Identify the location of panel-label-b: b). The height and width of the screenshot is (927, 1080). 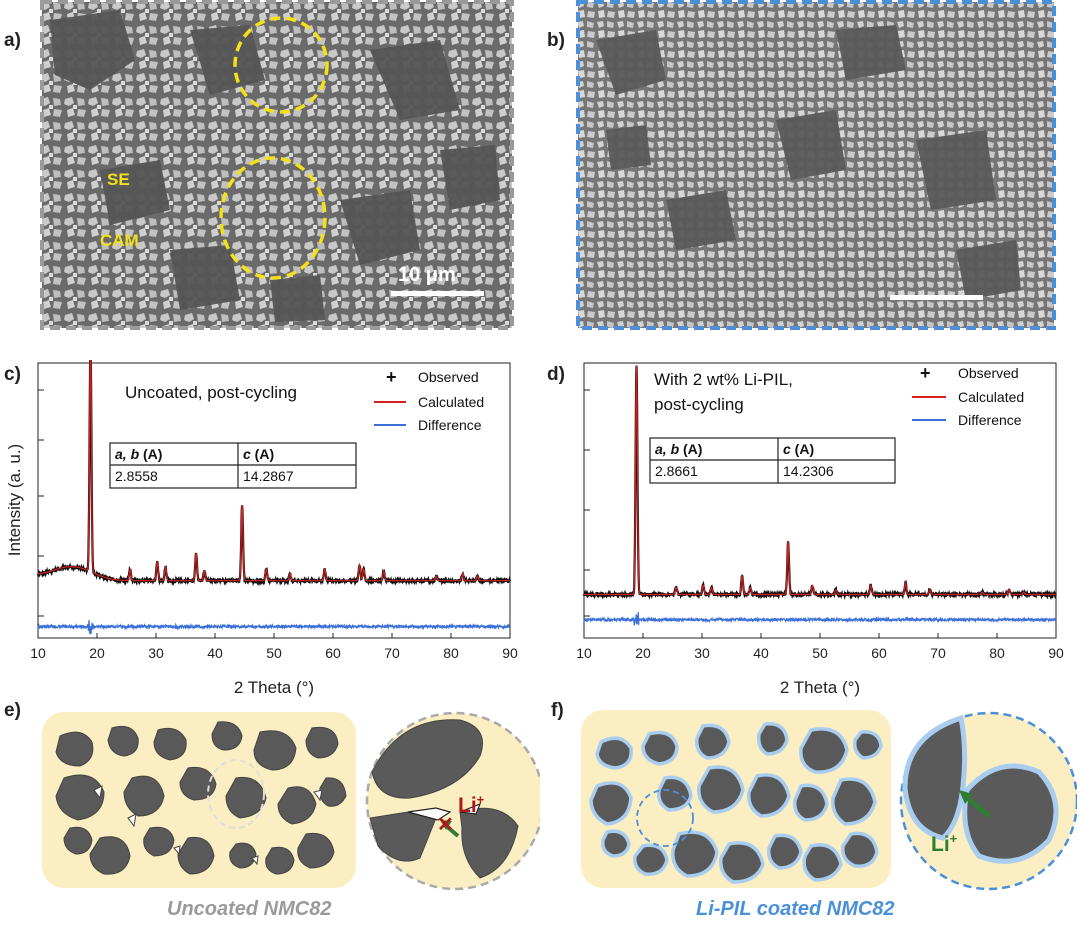
(556, 40).